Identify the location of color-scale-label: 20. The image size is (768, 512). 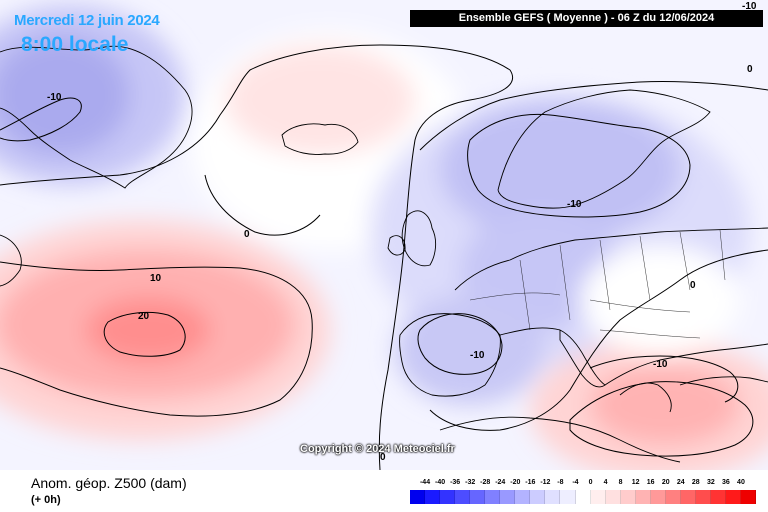
(665, 482).